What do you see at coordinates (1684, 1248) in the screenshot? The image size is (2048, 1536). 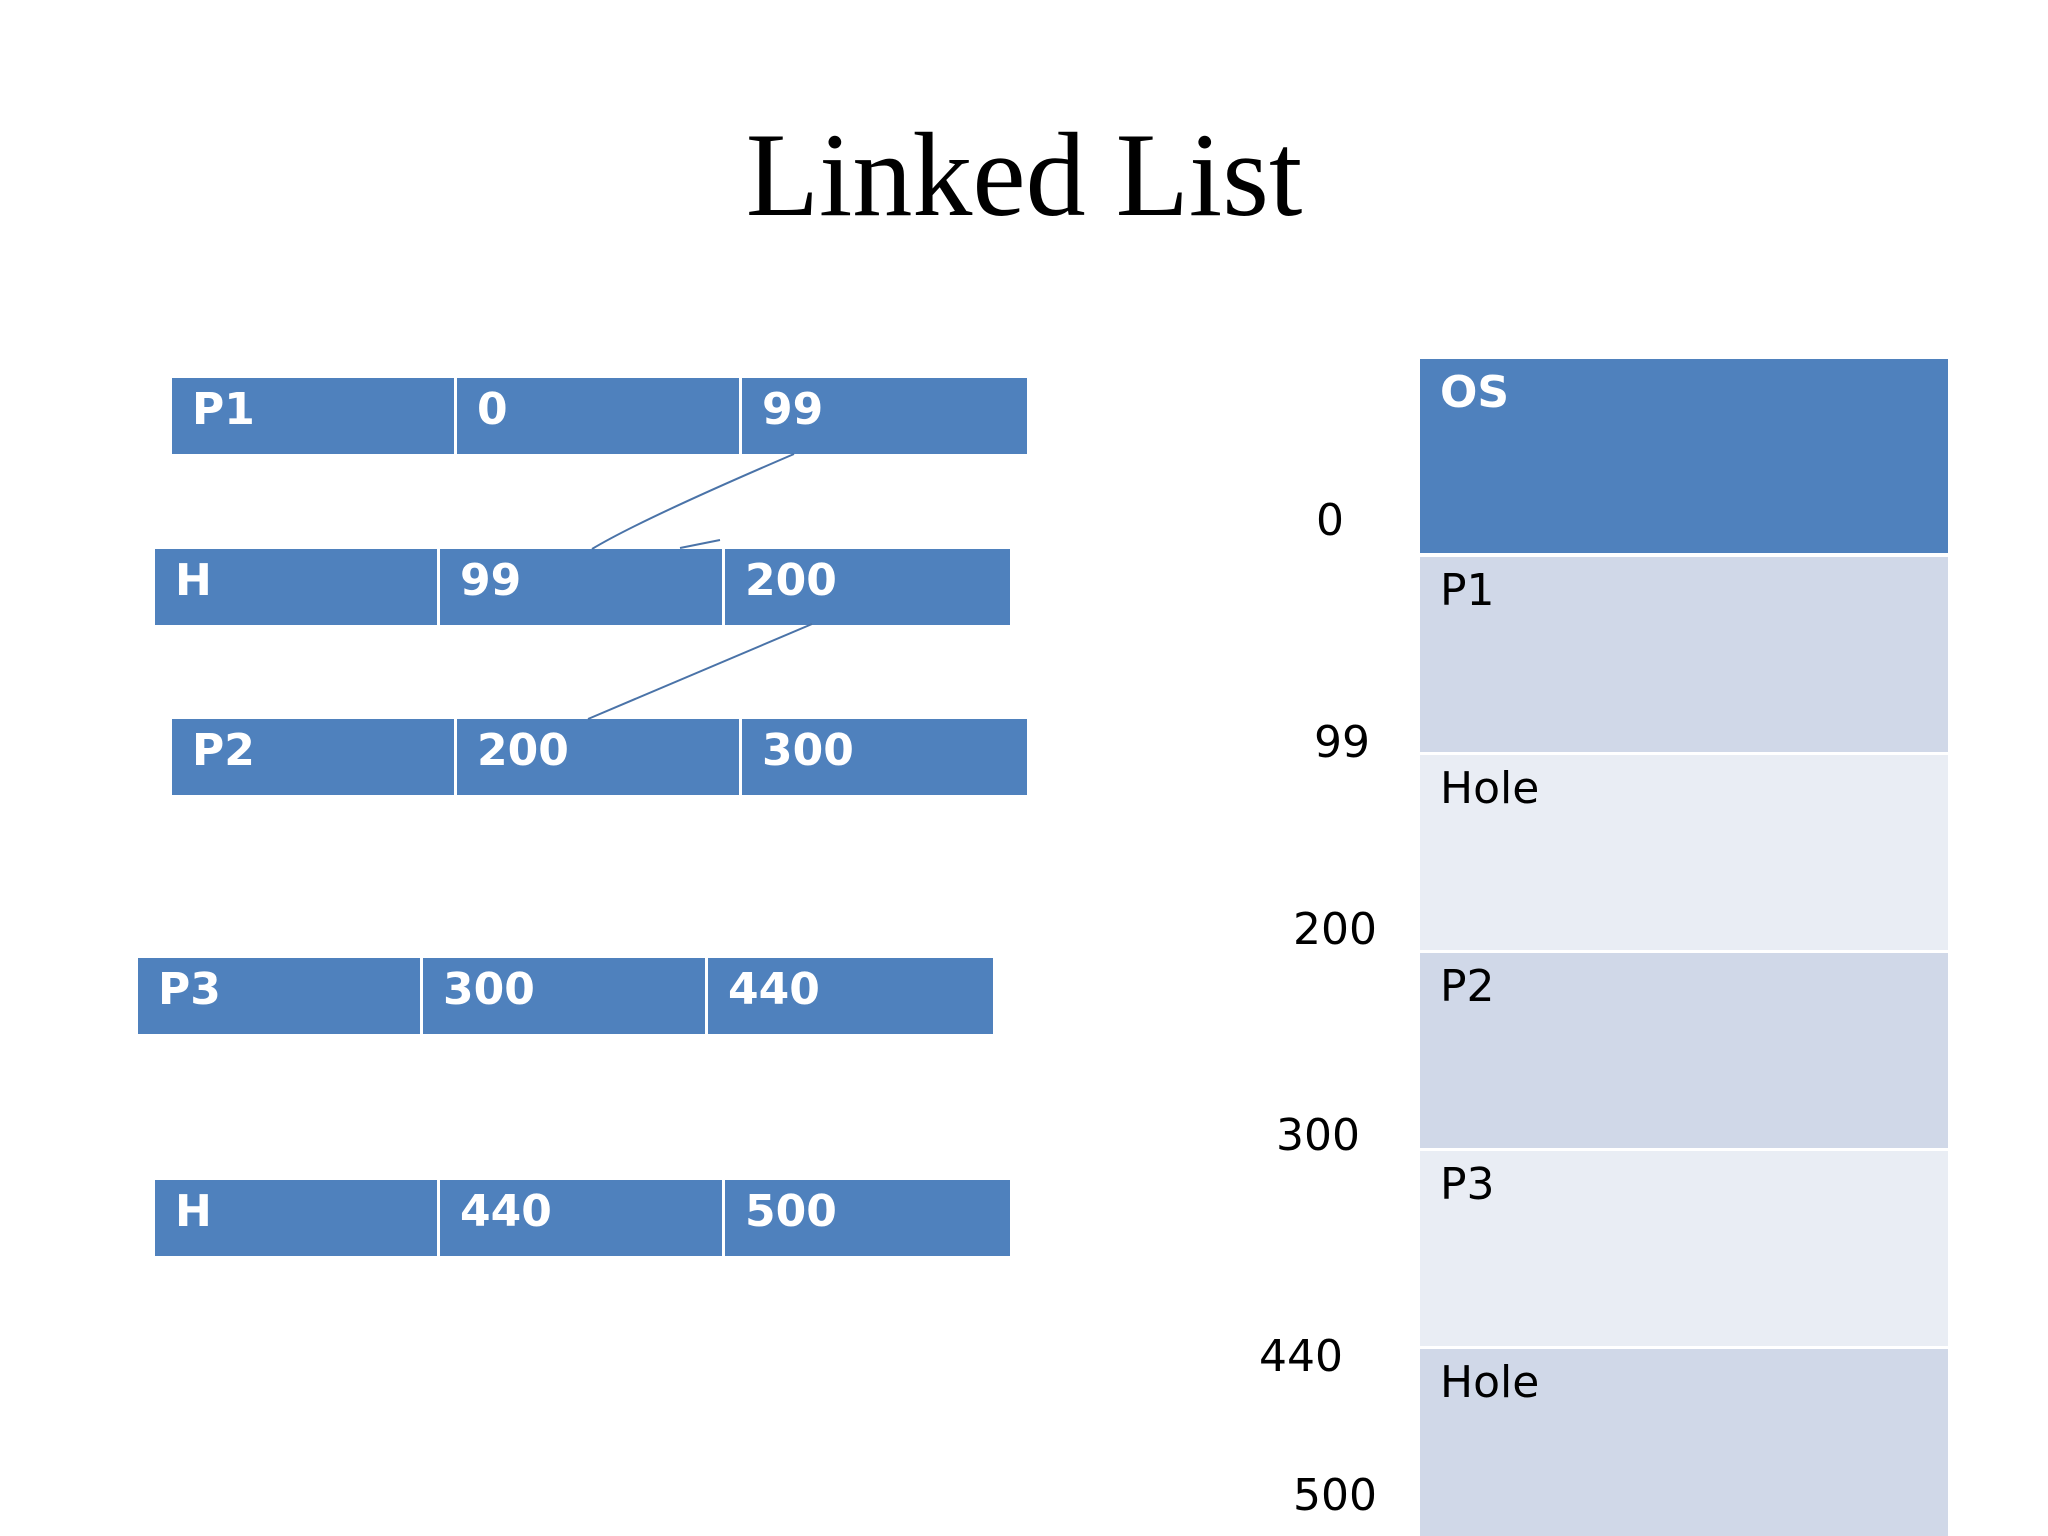 I see `memory-block-p3: P3` at bounding box center [1684, 1248].